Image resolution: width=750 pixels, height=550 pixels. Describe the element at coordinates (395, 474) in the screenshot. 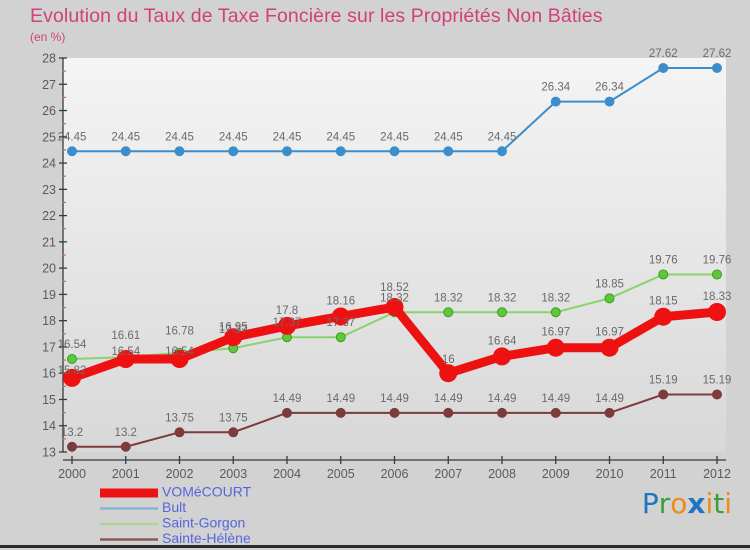

I see `x-axis-tick-label: 2006` at that location.